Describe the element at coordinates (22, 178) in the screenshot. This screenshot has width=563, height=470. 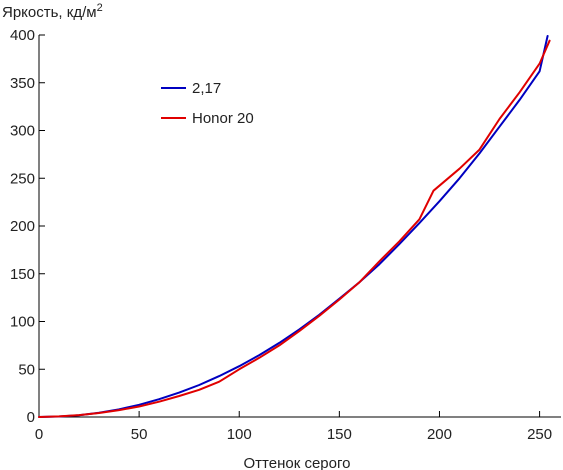
I see `y-tick-label: 250` at that location.